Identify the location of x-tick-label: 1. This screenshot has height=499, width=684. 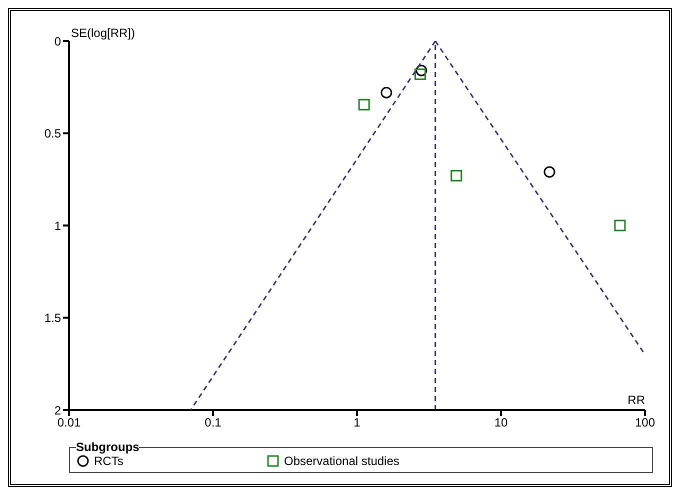
(357, 423).